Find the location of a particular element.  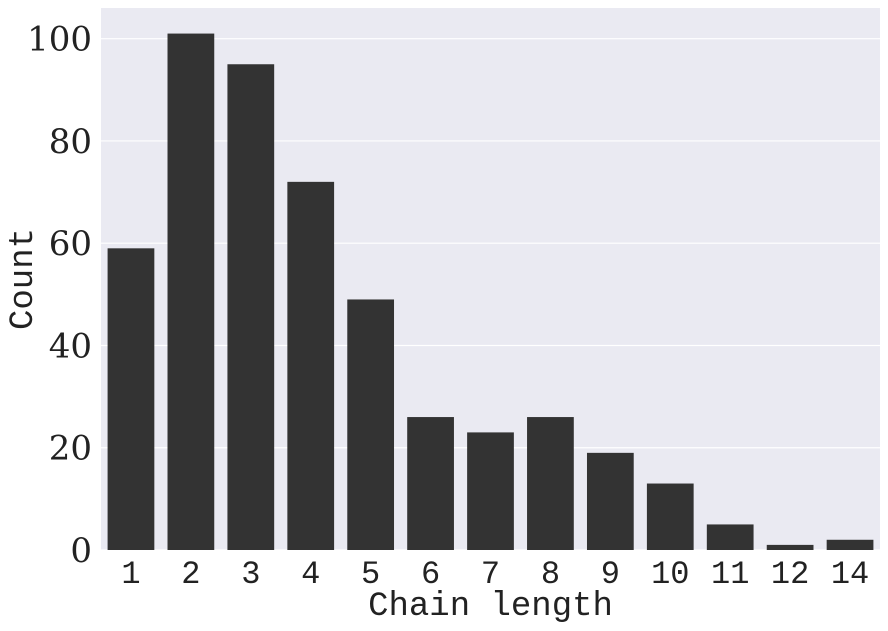

x-tick-label: 5 is located at coordinates (370, 574).